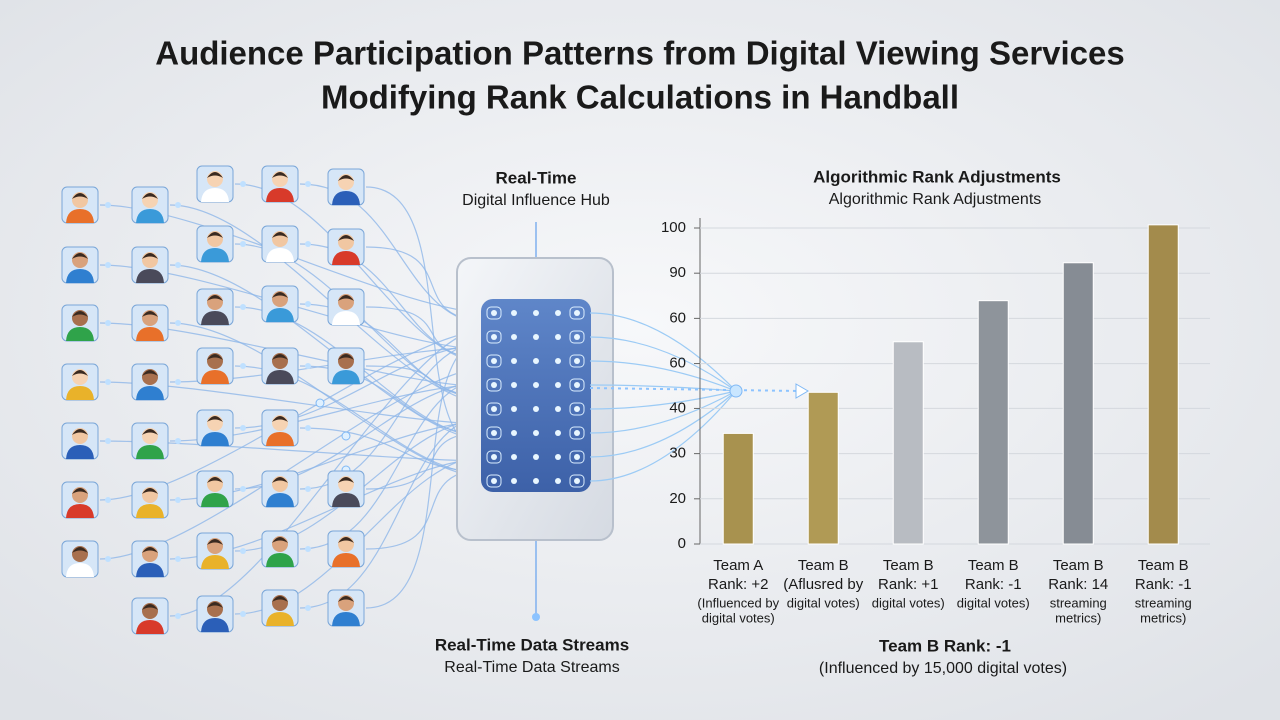 Image resolution: width=1280 pixels, height=720 pixels. Describe the element at coordinates (823, 584) in the screenshot. I see `x-tick-label: (Aflusred by` at that location.